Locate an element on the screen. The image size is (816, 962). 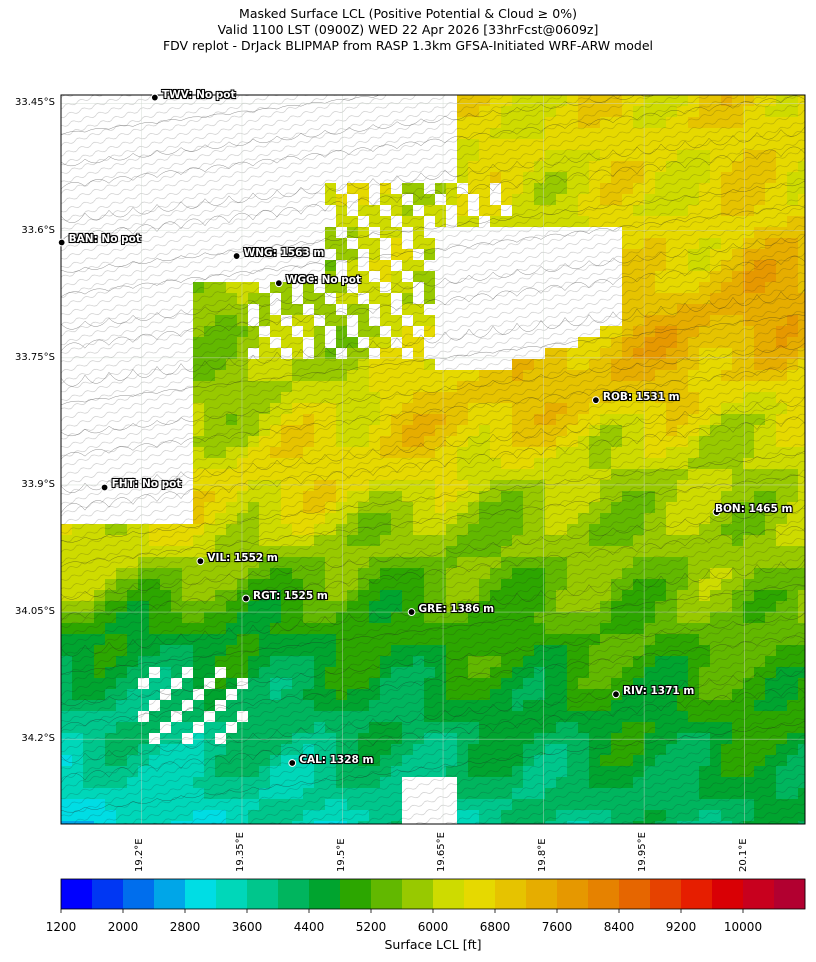
station-label: VIL: 1552 m is located at coordinates (242, 558).